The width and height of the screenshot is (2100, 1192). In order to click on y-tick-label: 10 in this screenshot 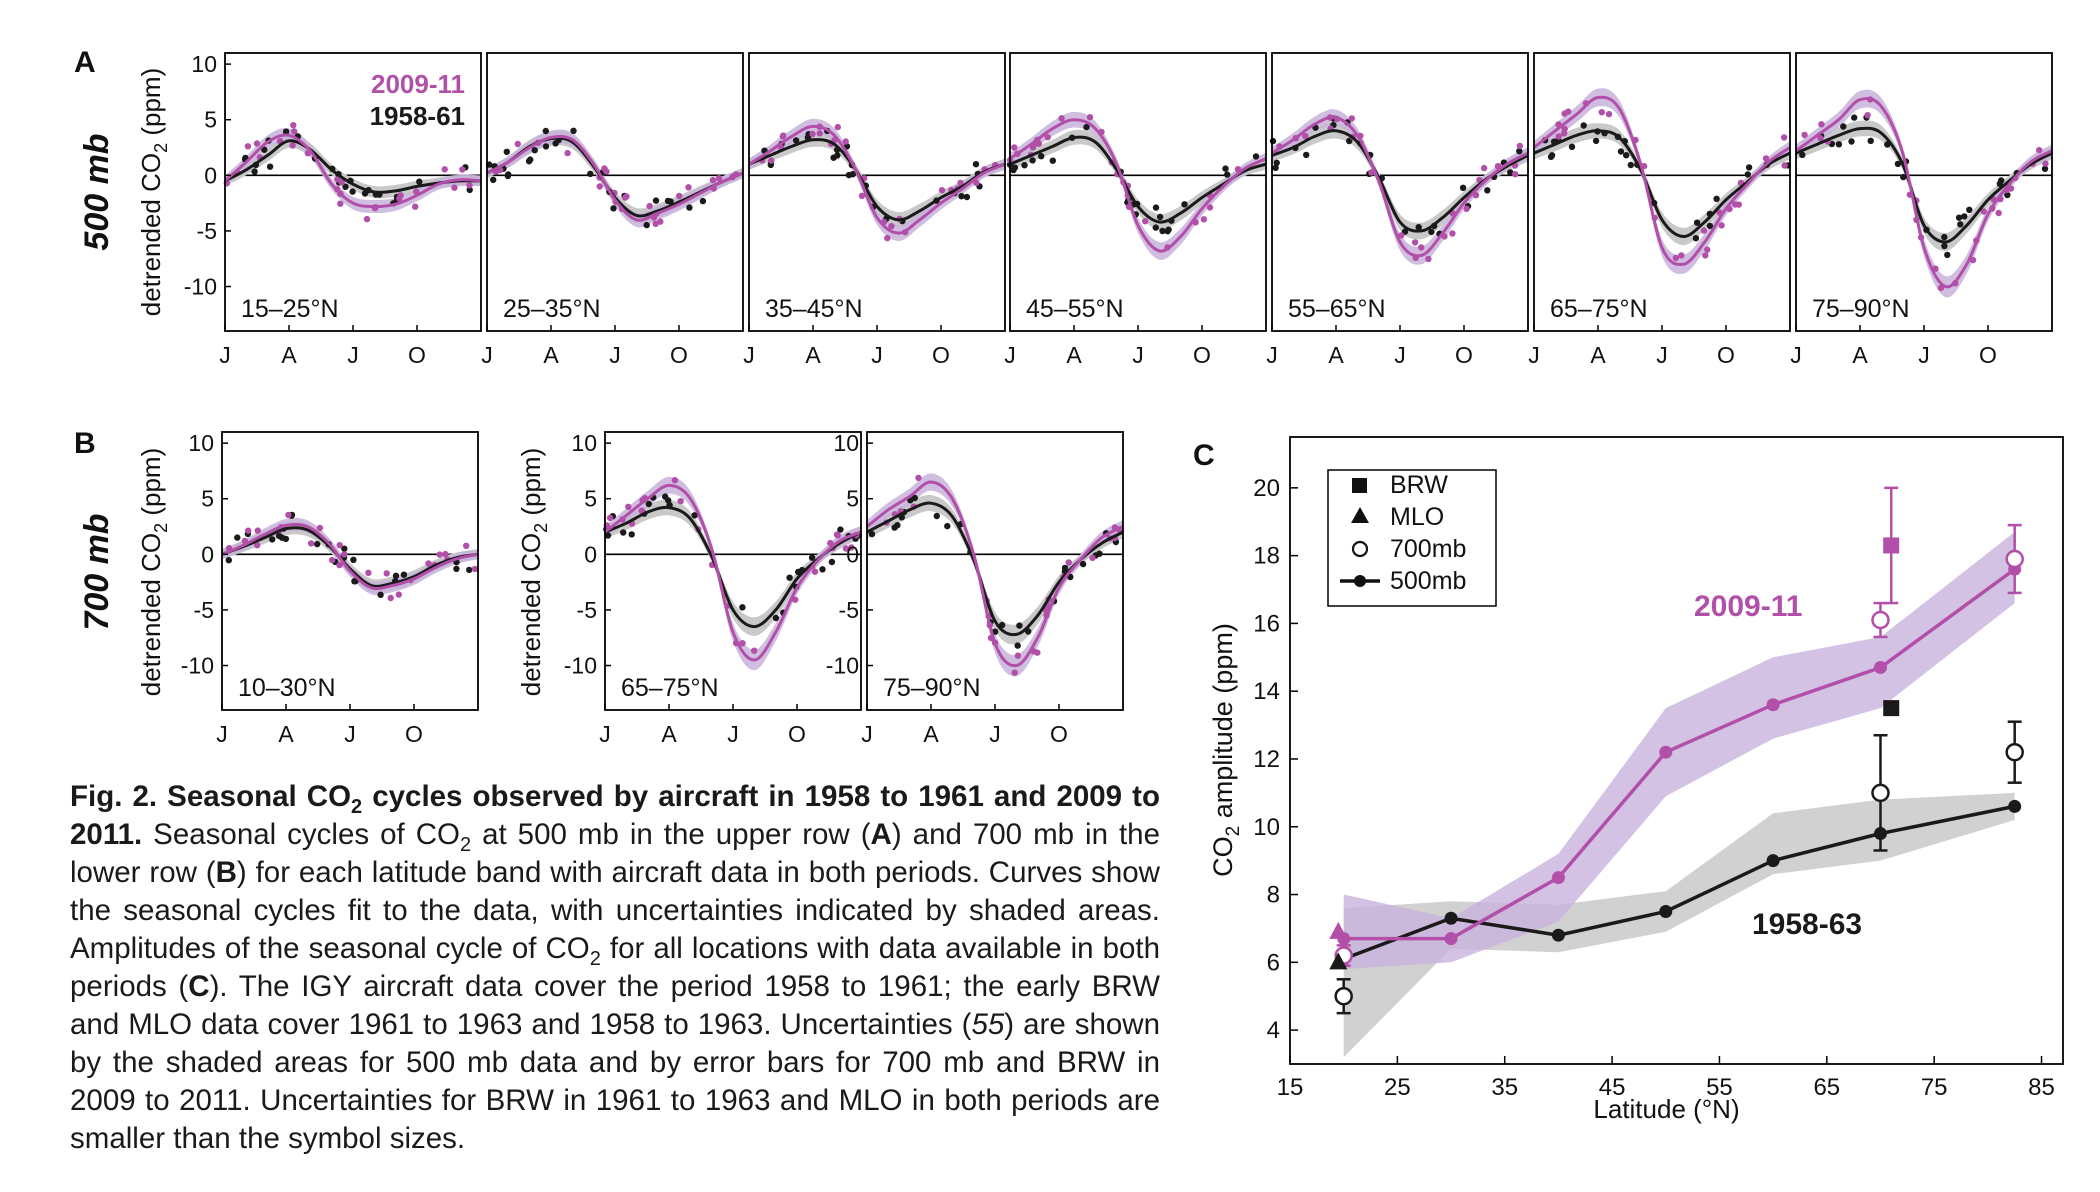, I will do `click(584, 443)`.